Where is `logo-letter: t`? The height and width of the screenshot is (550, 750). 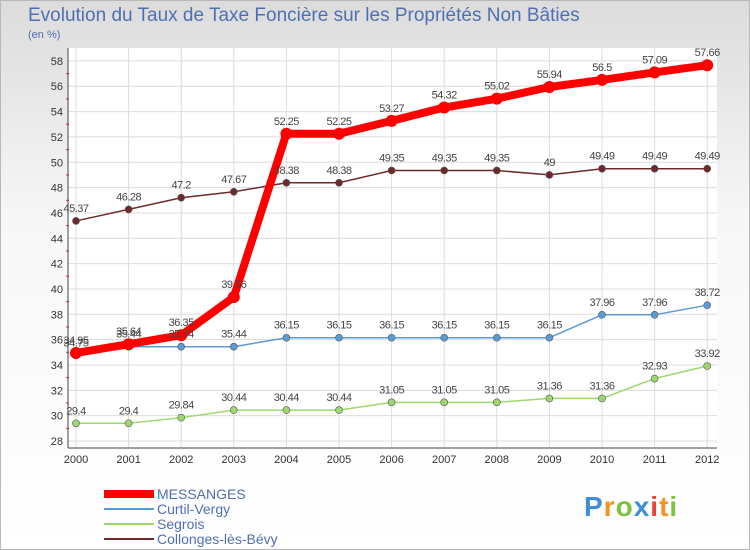
logo-letter: t is located at coordinates (664, 506).